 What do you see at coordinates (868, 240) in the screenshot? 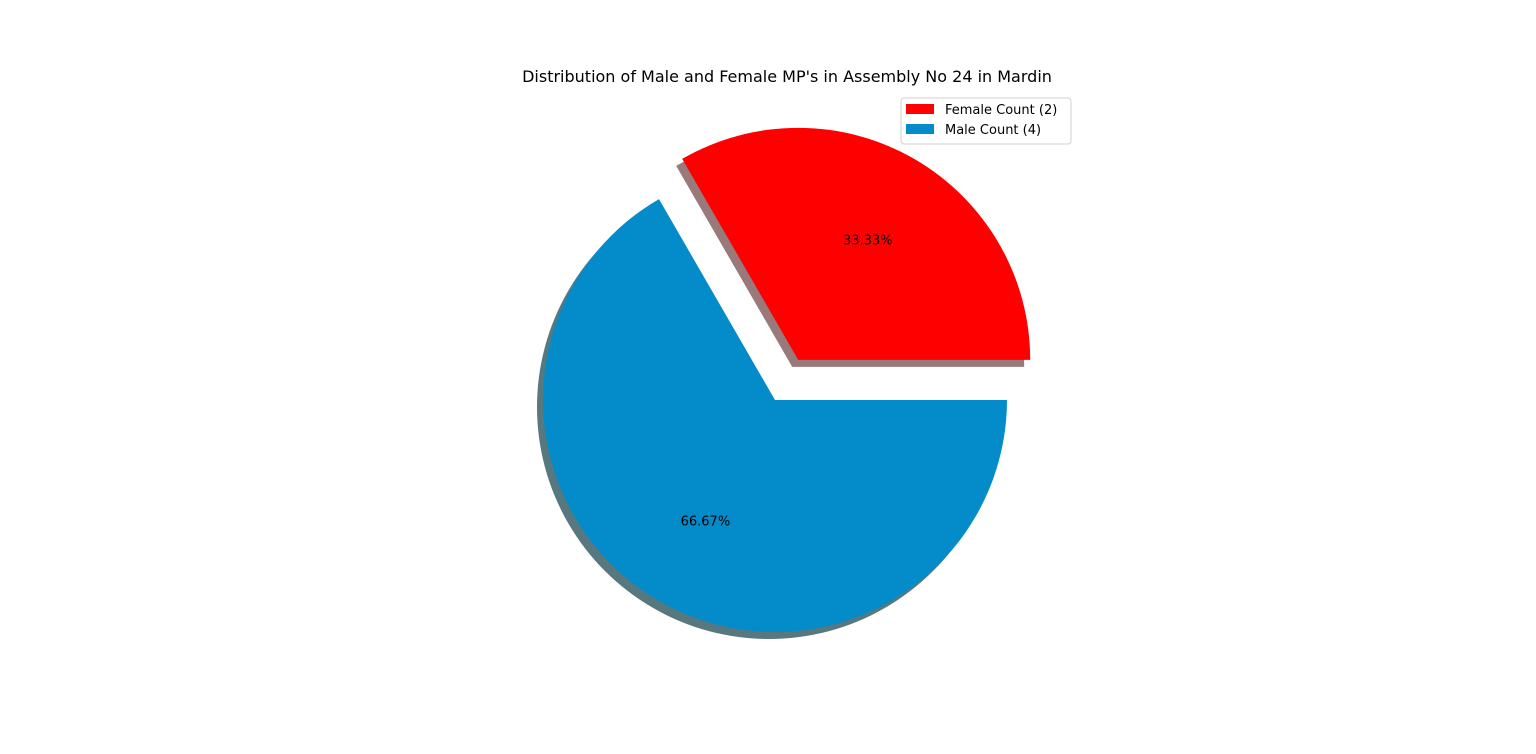
I see `percent-label-female: 33.33%` at bounding box center [868, 240].